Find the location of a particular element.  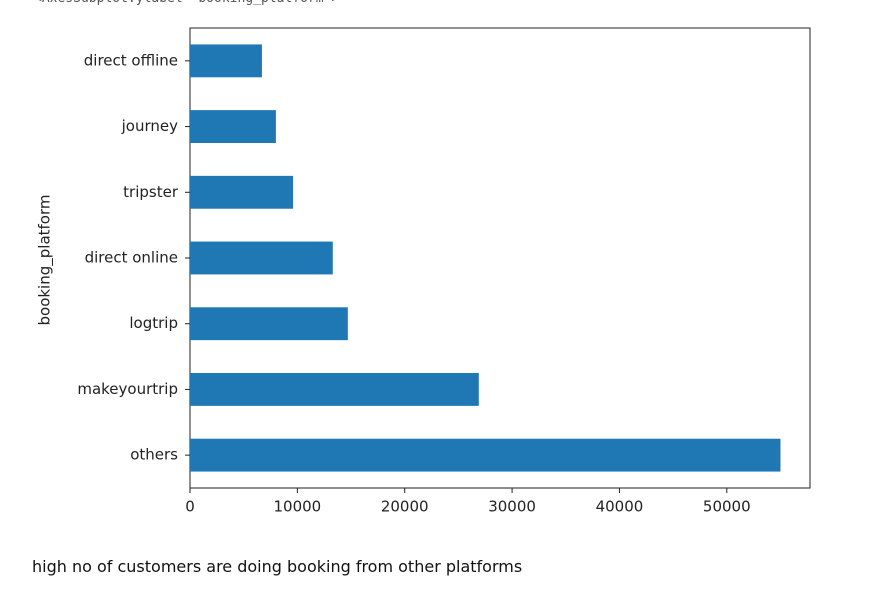

x-tick-label: 0 is located at coordinates (190, 507).